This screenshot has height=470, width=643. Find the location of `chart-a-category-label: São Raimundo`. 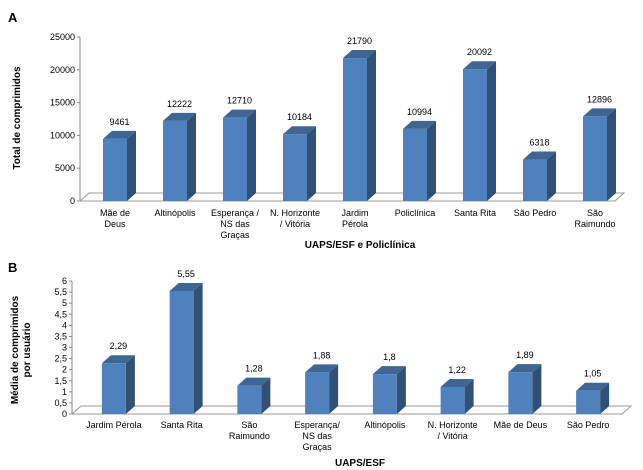

chart-a-category-label: São Raimundo is located at coordinates (594, 218).